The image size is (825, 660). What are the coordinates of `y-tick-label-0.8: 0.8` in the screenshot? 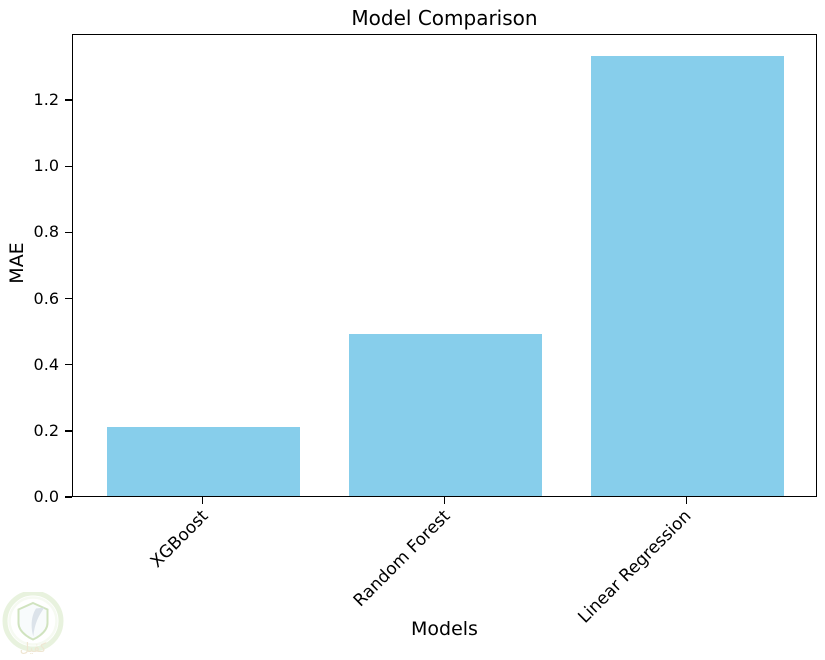 It's located at (46, 232).